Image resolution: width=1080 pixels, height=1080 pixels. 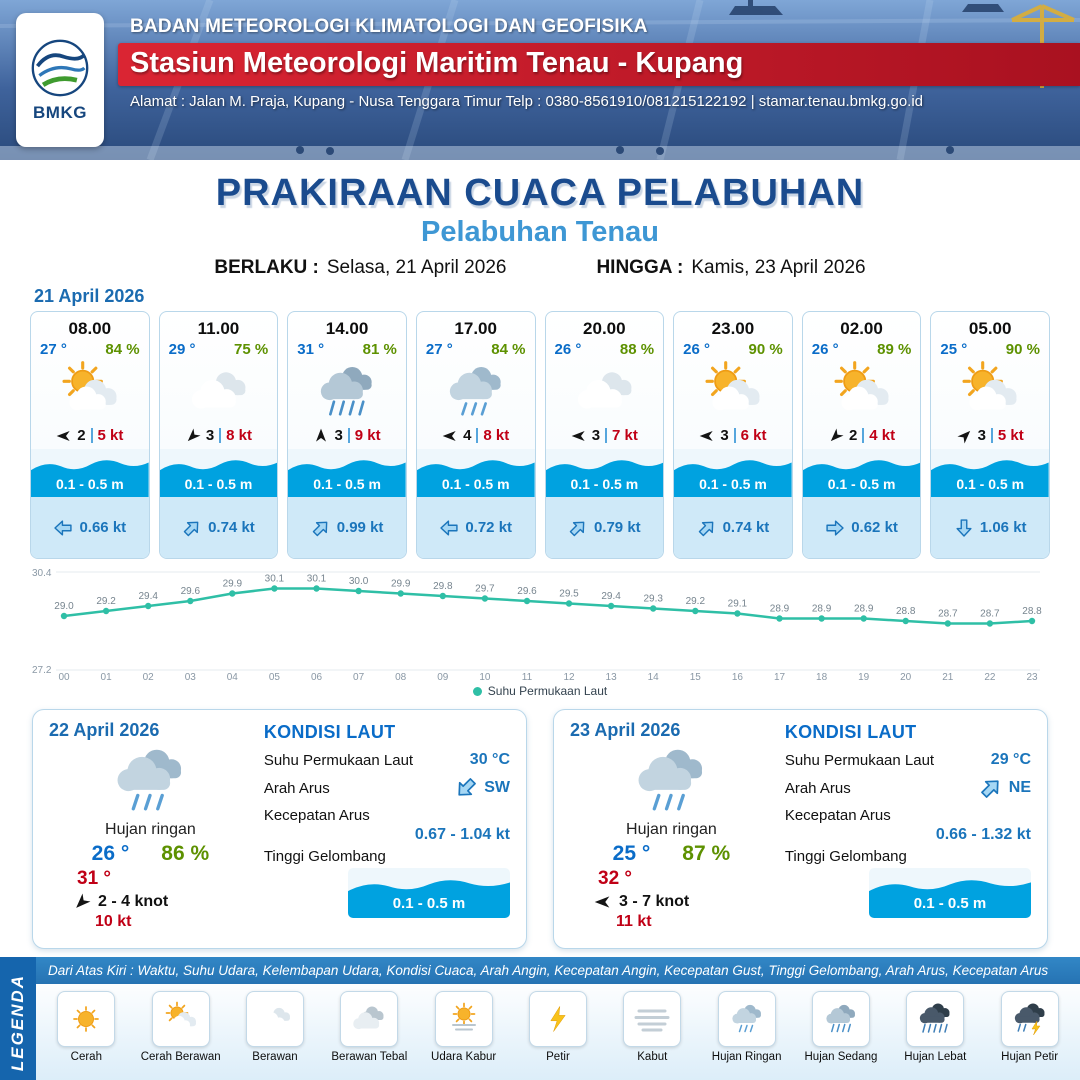 What do you see at coordinates (485, 677) in the screenshot?
I see `svg-text: 10` at bounding box center [485, 677].